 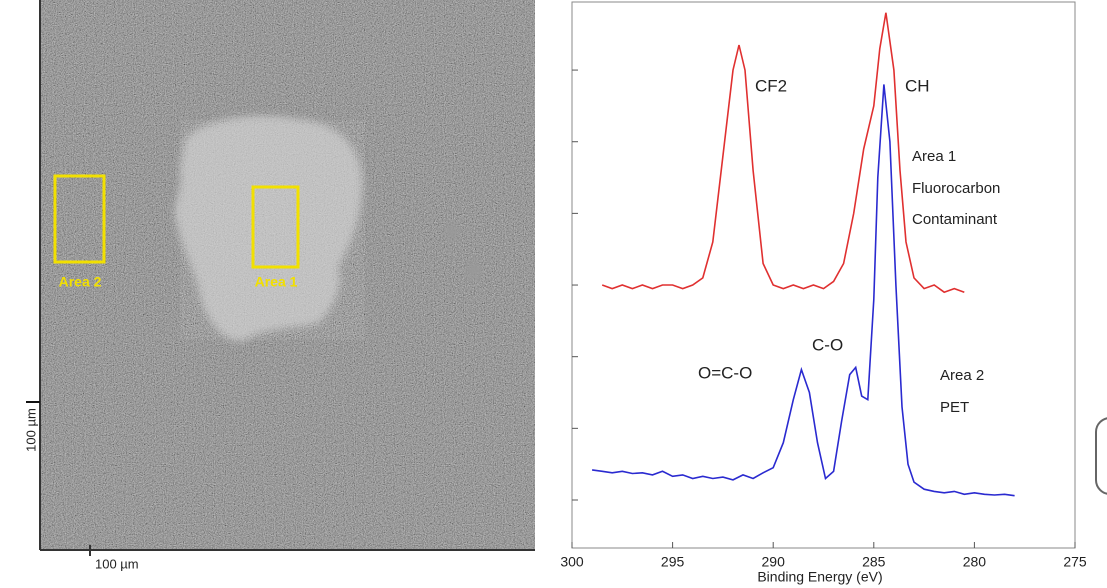 What do you see at coordinates (975, 562) in the screenshot?
I see `x-tick-label: 280` at bounding box center [975, 562].